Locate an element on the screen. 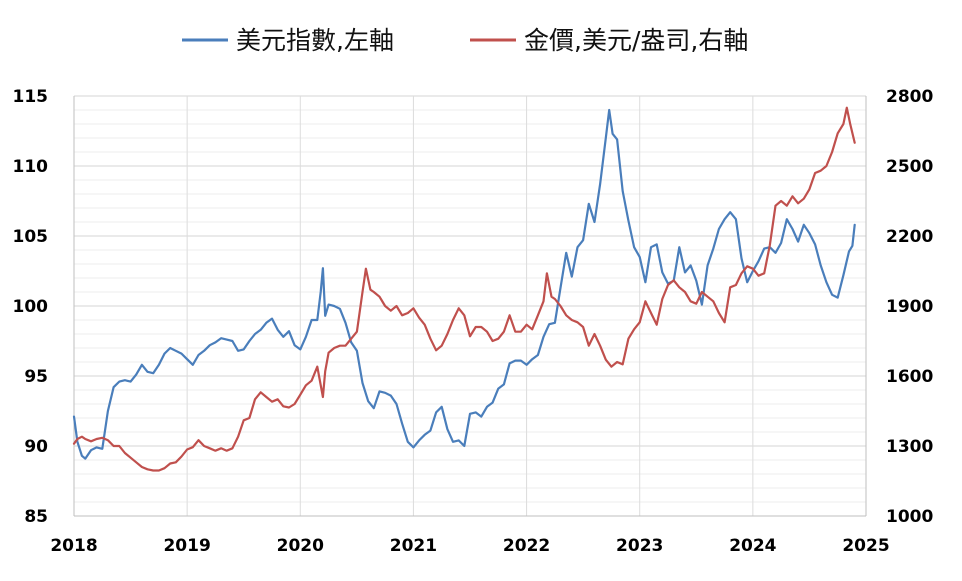 The height and width of the screenshot is (581, 962). x-tick-label: 2018 is located at coordinates (73, 546).